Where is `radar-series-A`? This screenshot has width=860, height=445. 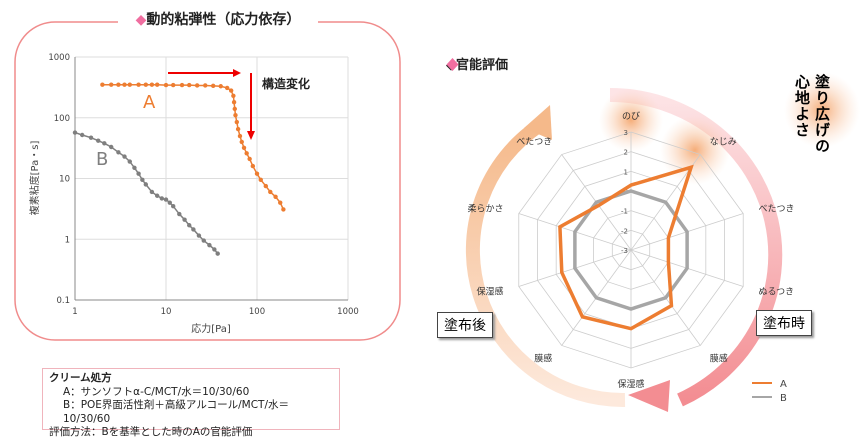
radar-series-A is located at coordinates (626, 247).